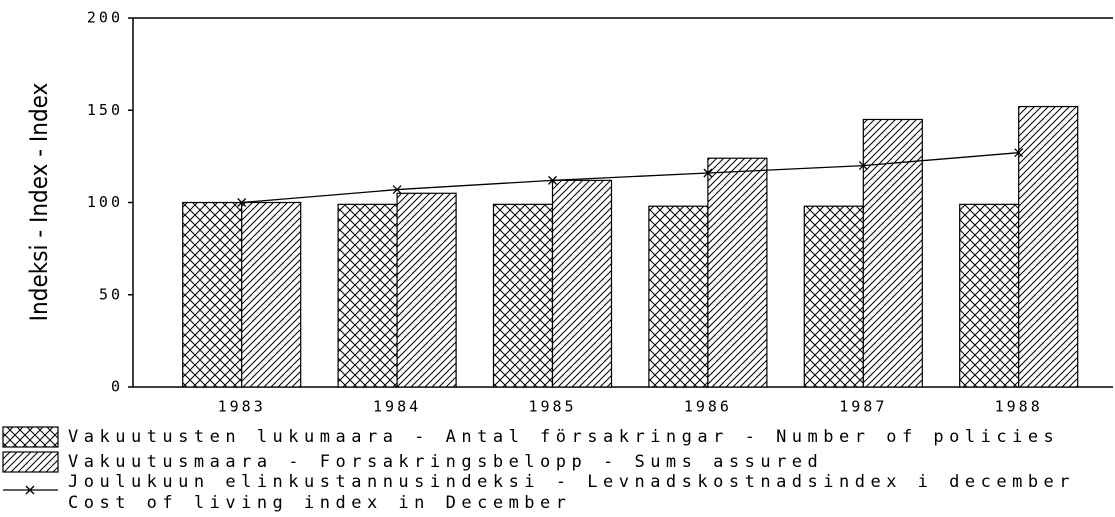 The width and height of the screenshot is (1115, 517). I want to click on legend-marker, so click(30, 490).